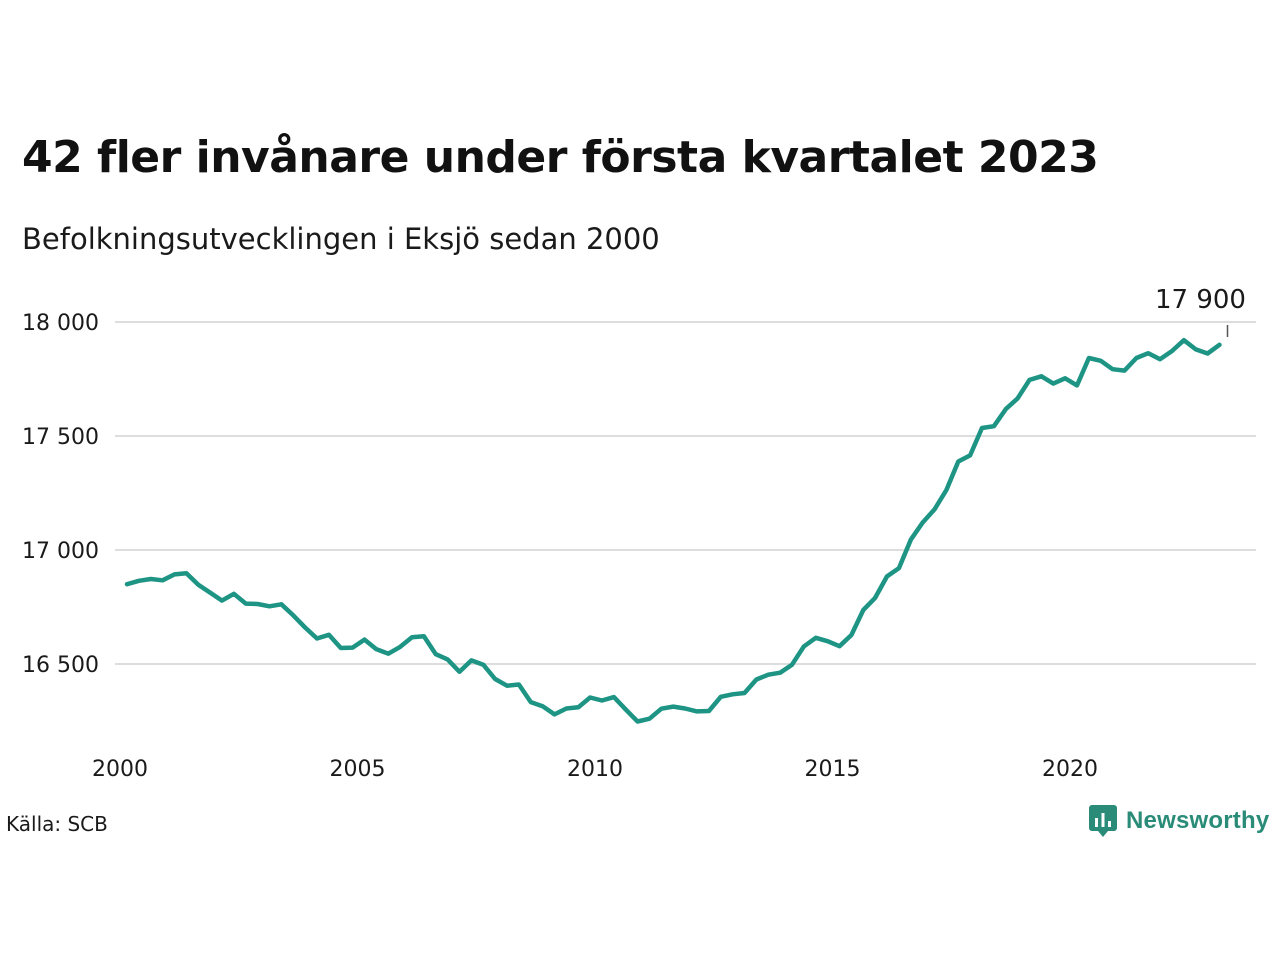 Image resolution: width=1280 pixels, height=960 pixels. What do you see at coordinates (358, 769) in the screenshot?
I see `x-tick-label: 2005` at bounding box center [358, 769].